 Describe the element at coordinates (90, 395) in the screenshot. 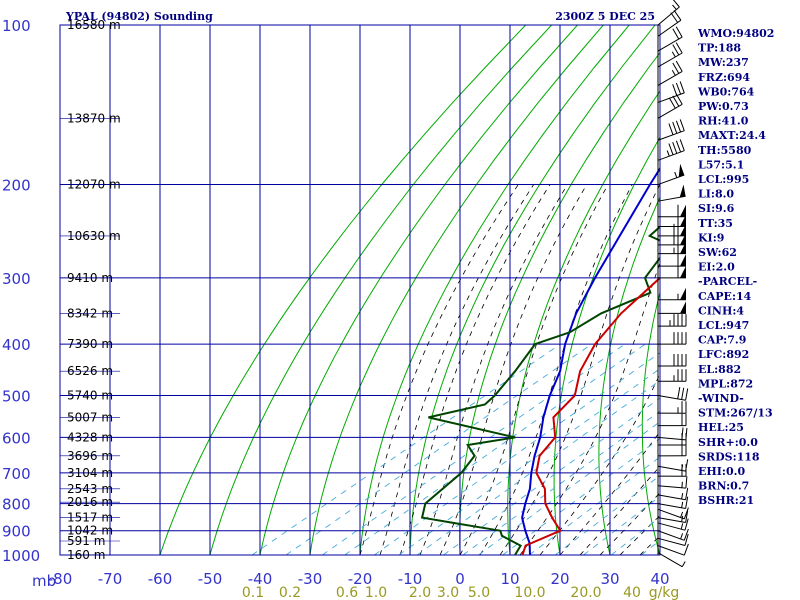

I see `height-label: 5740 m` at that location.